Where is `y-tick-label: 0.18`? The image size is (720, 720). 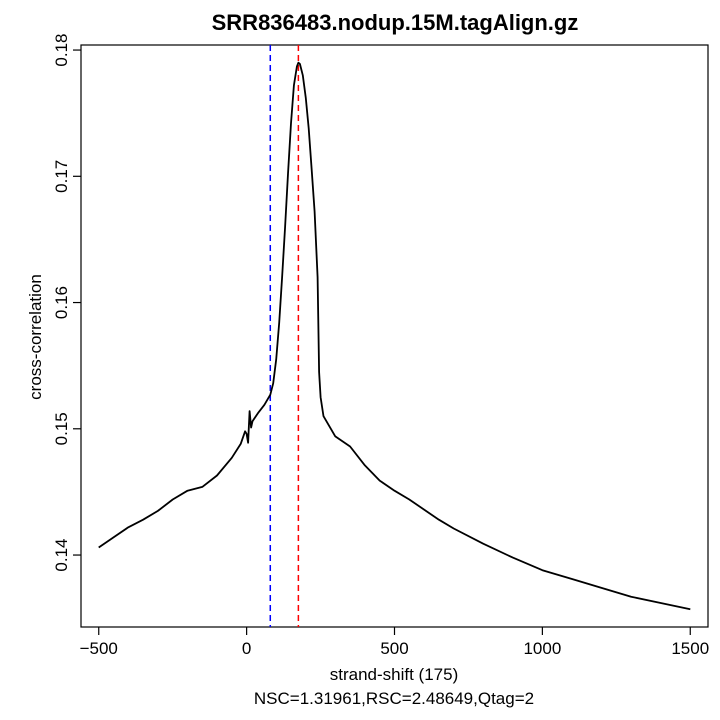
y-tick-label: 0.18 is located at coordinates (61, 50).